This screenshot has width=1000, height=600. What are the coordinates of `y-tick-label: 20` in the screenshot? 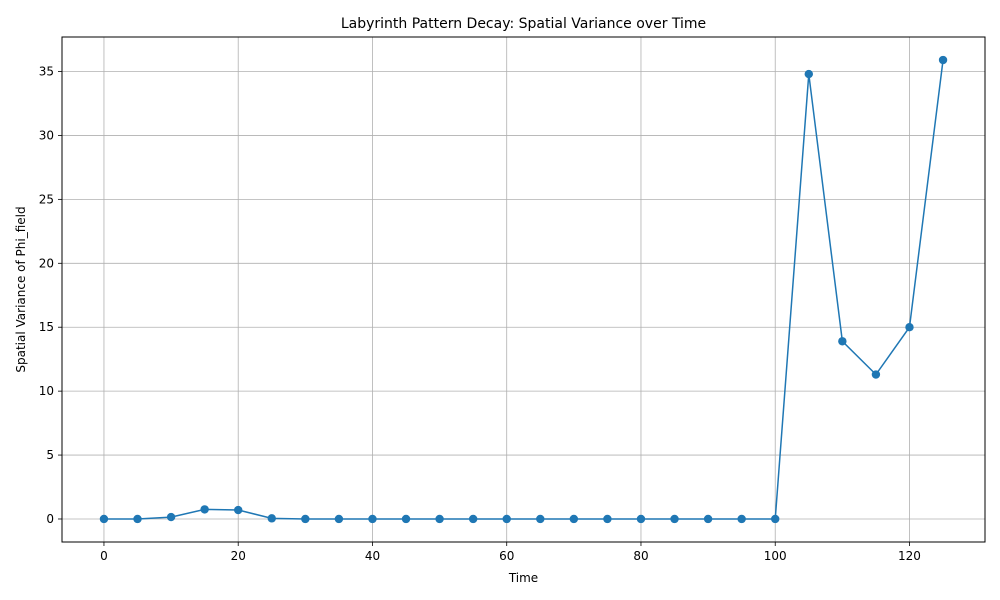 It's located at (46, 263).